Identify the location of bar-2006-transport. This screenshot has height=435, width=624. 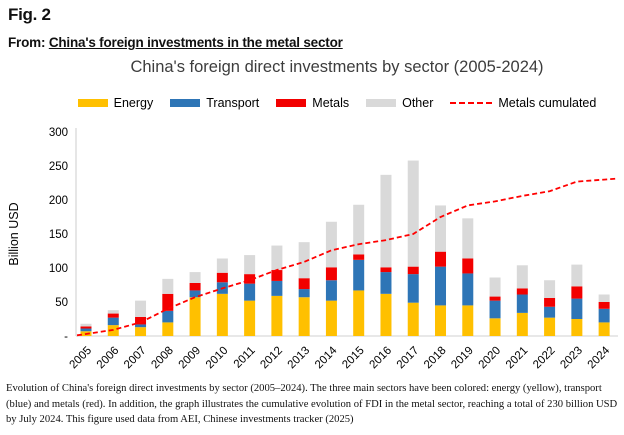
(113, 321).